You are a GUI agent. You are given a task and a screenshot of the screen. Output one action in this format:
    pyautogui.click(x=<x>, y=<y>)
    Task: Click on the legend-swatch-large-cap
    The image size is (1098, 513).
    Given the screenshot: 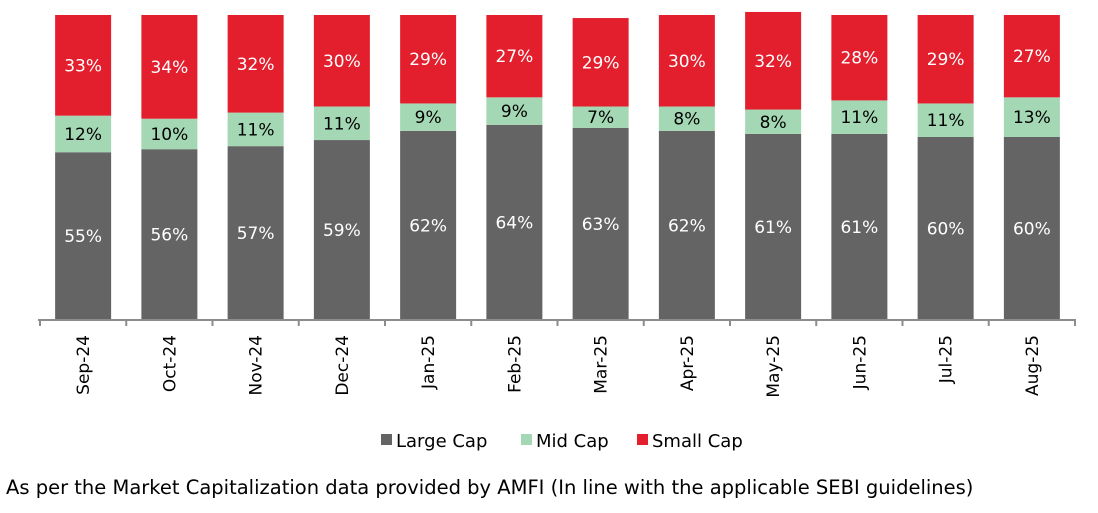 What is the action you would take?
    pyautogui.click(x=386, y=439)
    